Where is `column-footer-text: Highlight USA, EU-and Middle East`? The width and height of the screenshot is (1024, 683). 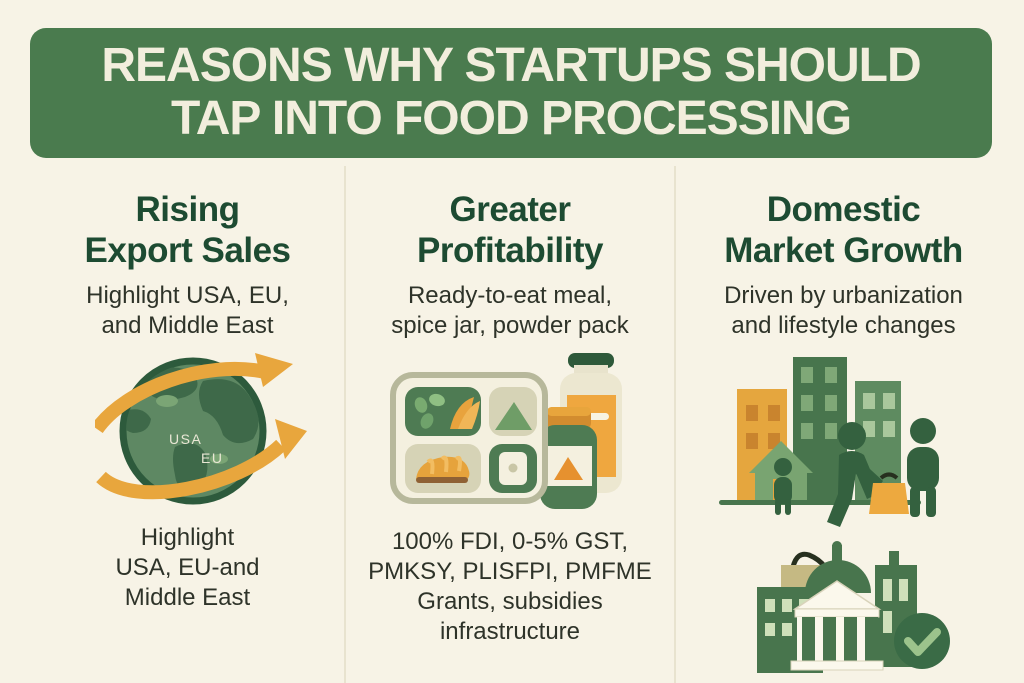
column-footer-text: Highlight USA, EU-and Middle East is located at coordinates (187, 567).